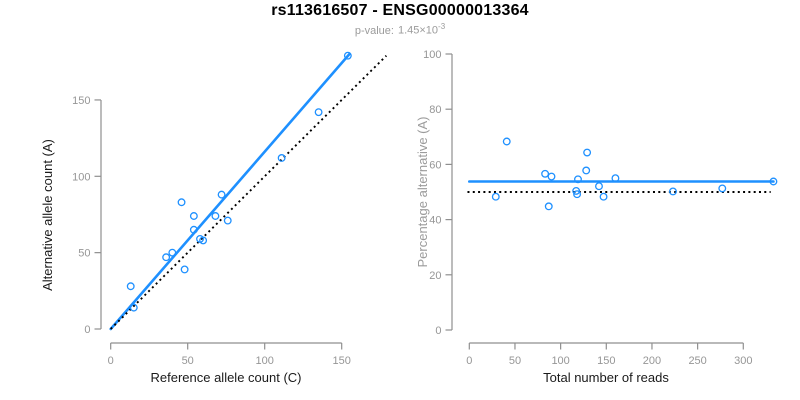 Image resolution: width=800 pixels, height=400 pixels. I want to click on y-tick-label: 60, so click(435, 165).